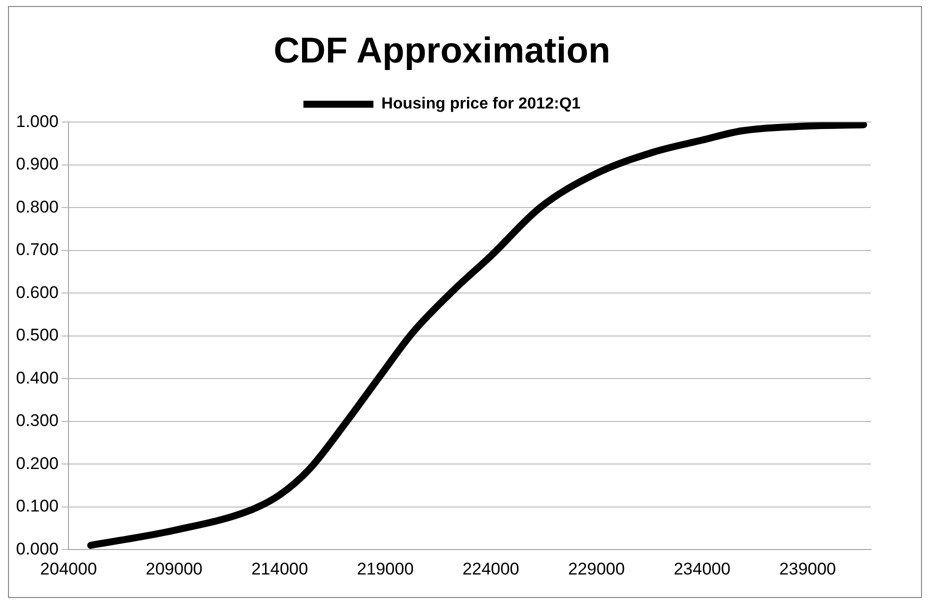 Image resolution: width=929 pixels, height=603 pixels. Describe the element at coordinates (279, 568) in the screenshot. I see `x-tick-label: 214000` at that location.